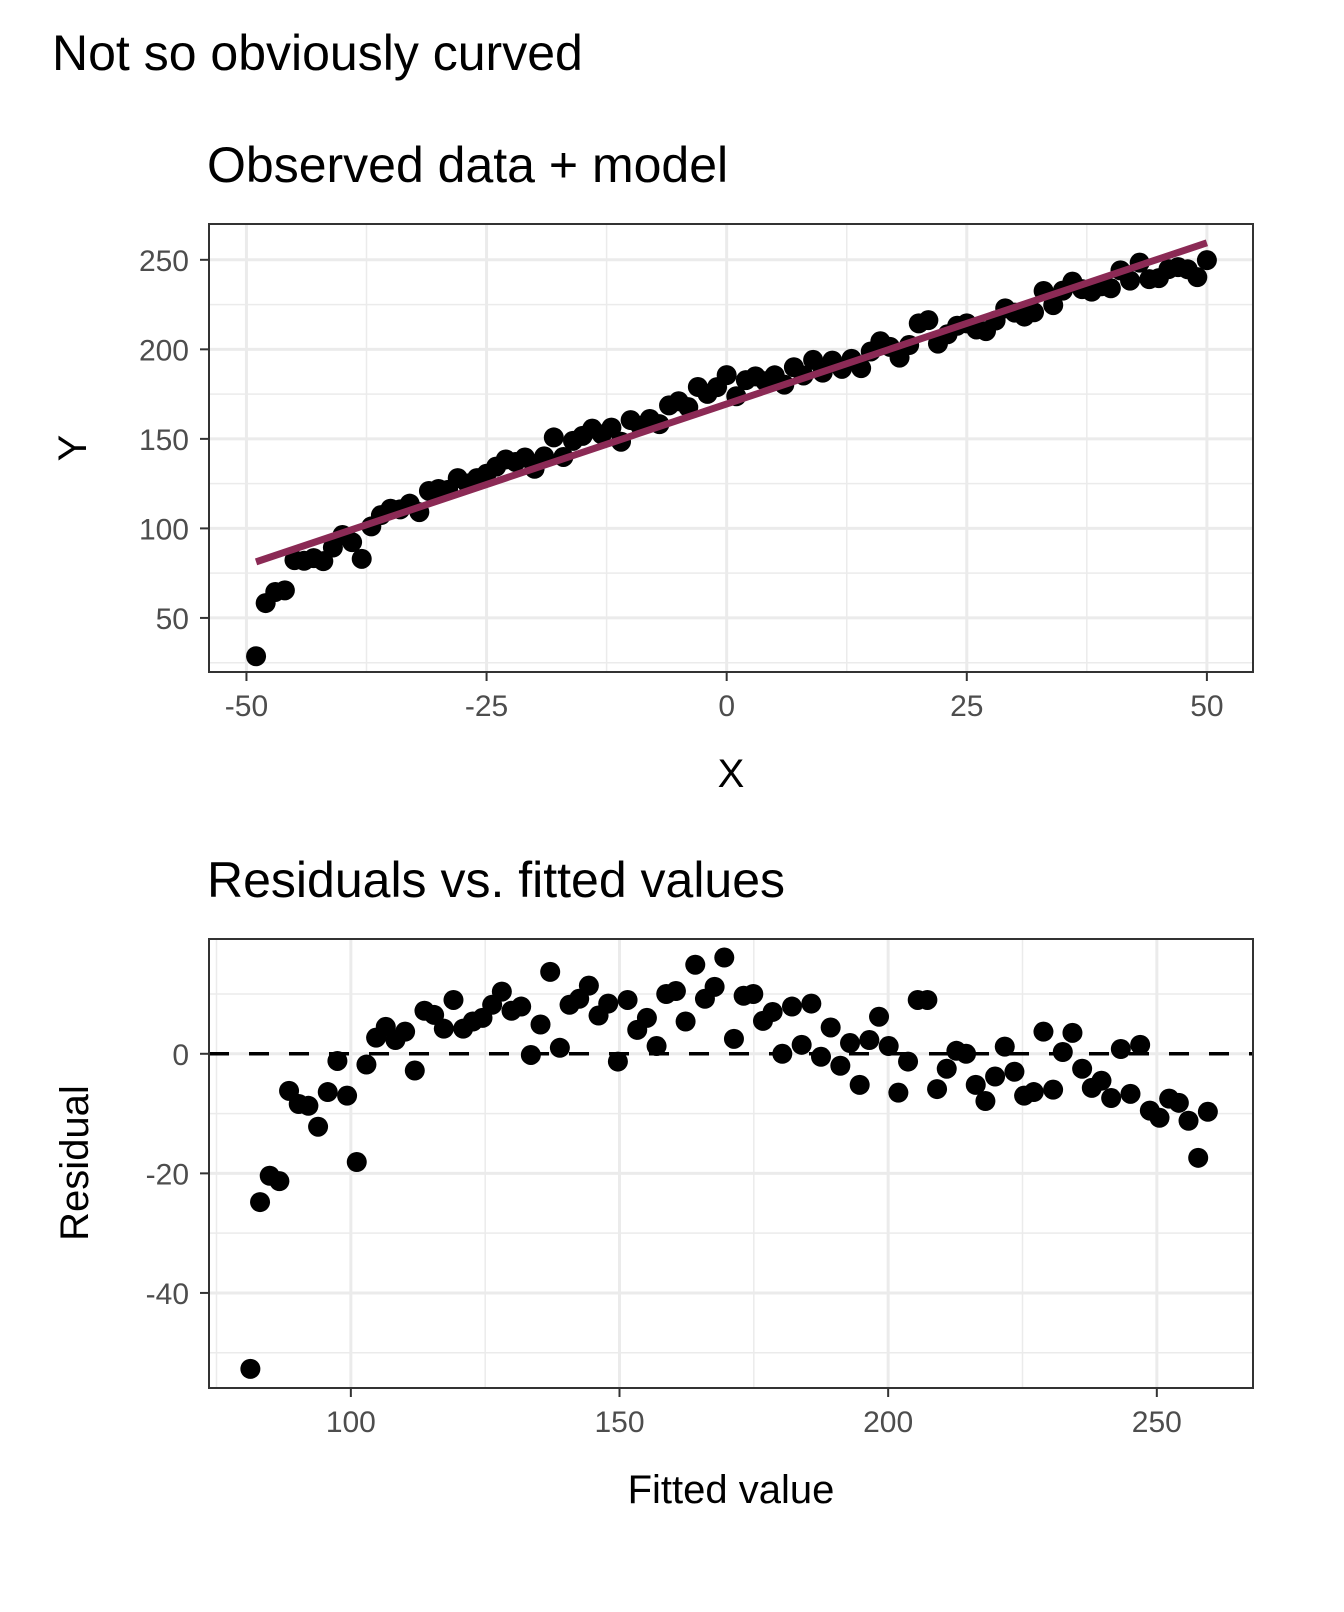  What do you see at coordinates (167, 1174) in the screenshot?
I see `y-tick-label: -20` at bounding box center [167, 1174].